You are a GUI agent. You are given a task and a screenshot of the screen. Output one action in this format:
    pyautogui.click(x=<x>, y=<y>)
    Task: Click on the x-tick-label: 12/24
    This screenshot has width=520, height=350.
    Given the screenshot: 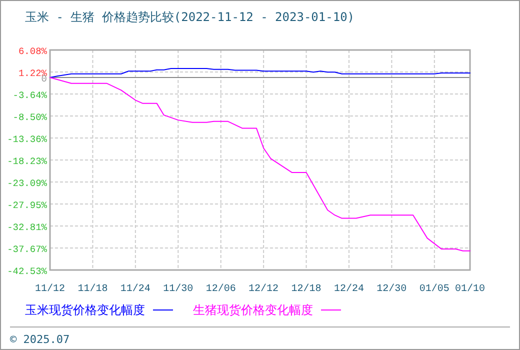 What is the action you would take?
    pyautogui.click(x=349, y=289)
    